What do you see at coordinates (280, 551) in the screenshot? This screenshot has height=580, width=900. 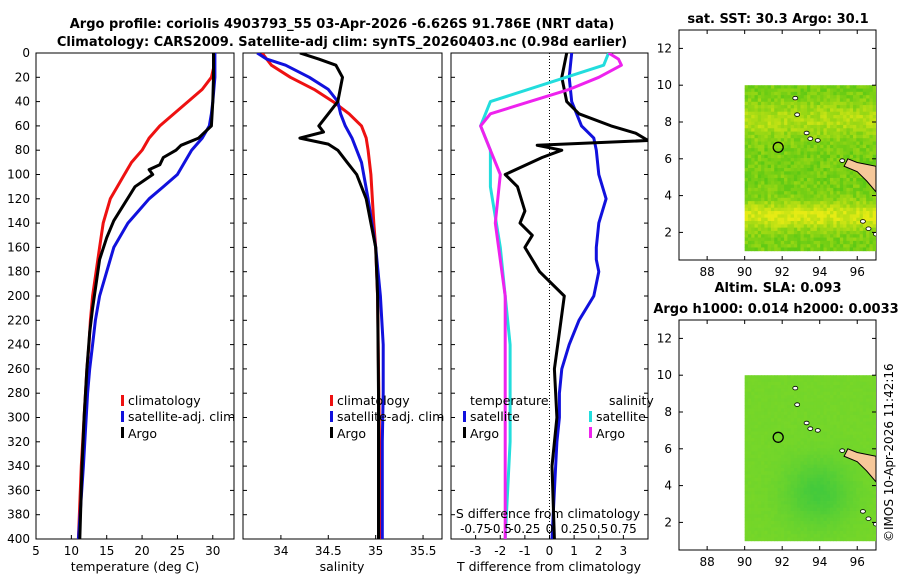 I see `x-tick-label: 34` at bounding box center [280, 551].